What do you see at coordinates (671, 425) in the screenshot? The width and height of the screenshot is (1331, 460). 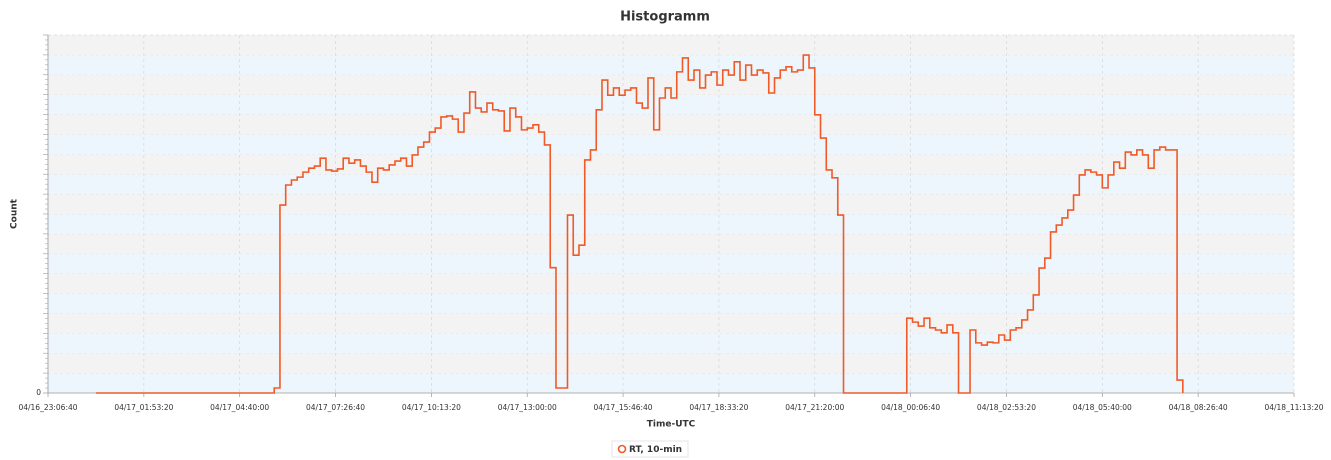 I see `x-axis-label: Time-UTC` at bounding box center [671, 425].